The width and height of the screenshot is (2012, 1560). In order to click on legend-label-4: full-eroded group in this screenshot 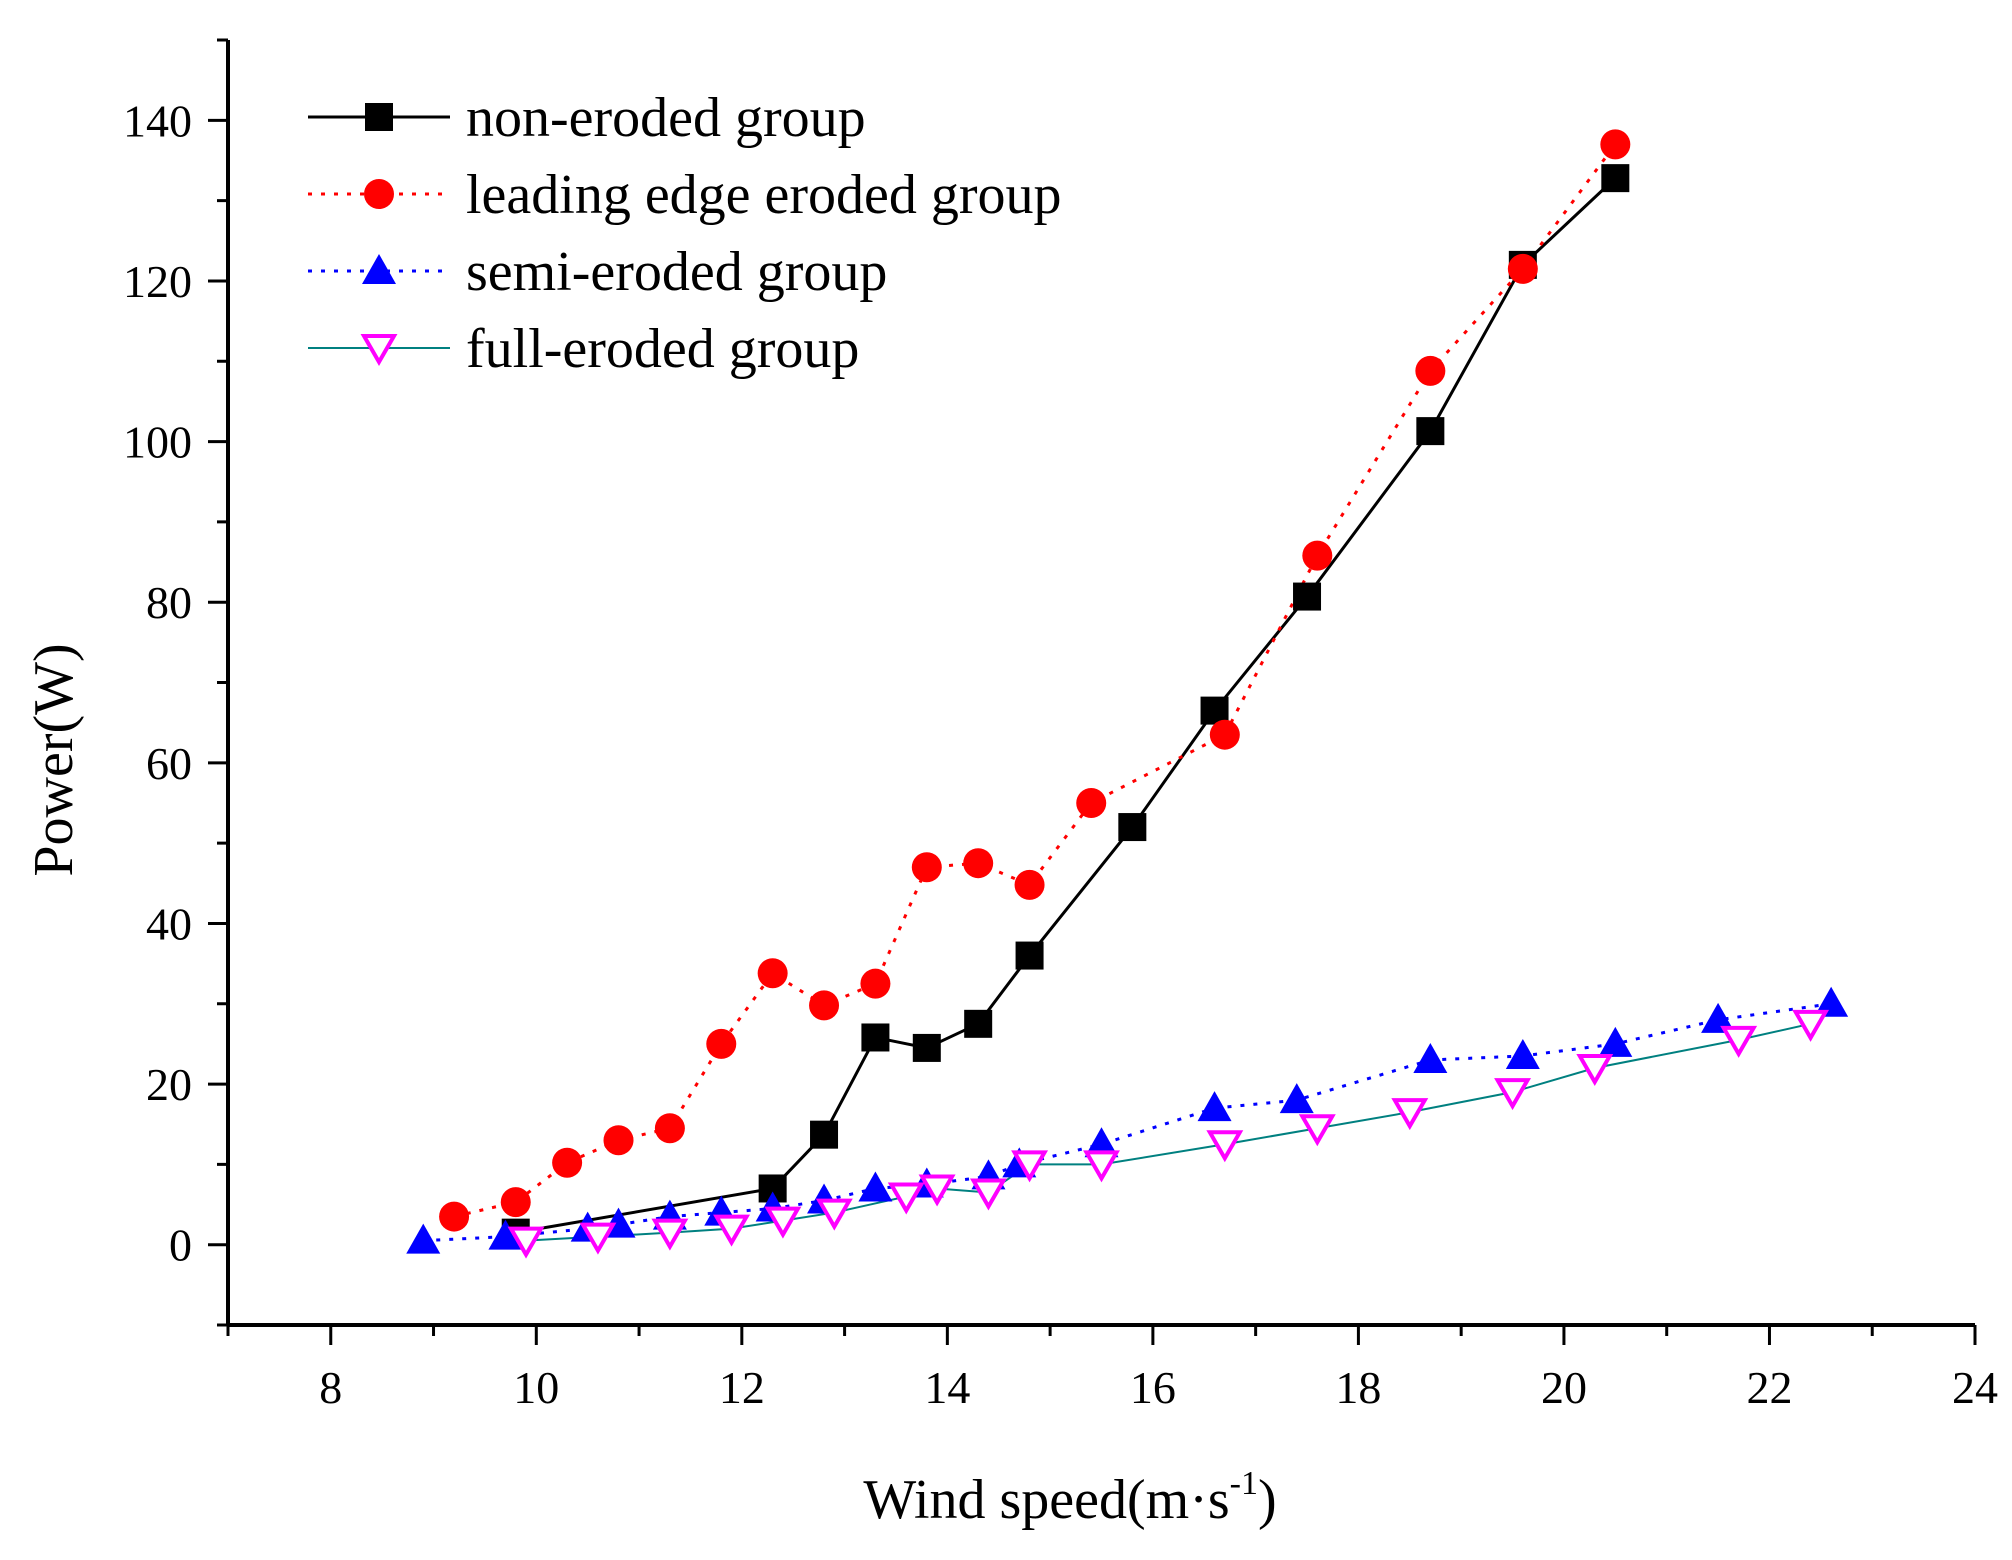, I will do `click(662, 349)`.